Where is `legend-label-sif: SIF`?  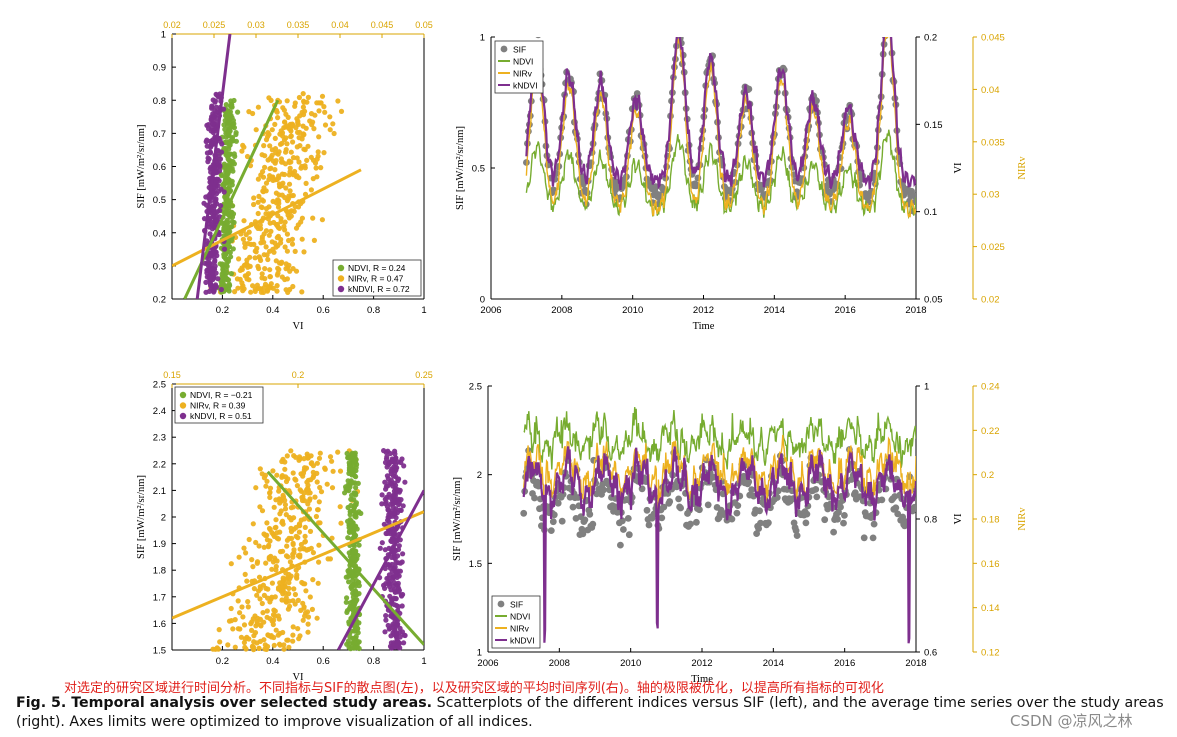
legend-label-sif: SIF is located at coordinates (516, 604).